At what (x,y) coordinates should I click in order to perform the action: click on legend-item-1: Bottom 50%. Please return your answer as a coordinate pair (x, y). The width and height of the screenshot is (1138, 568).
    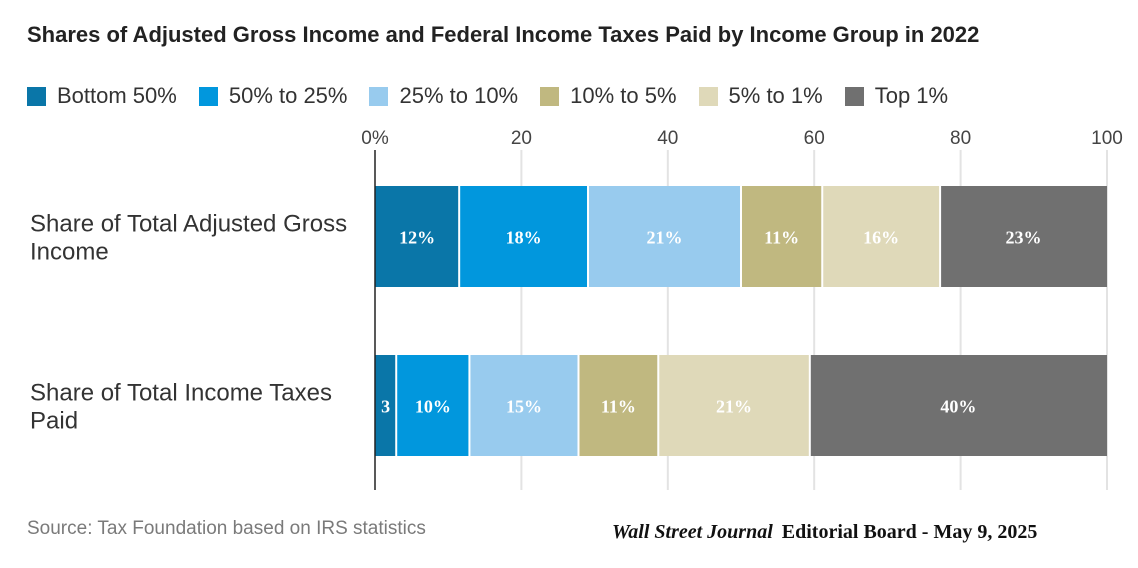
    Looking at the image, I should click on (102, 96).